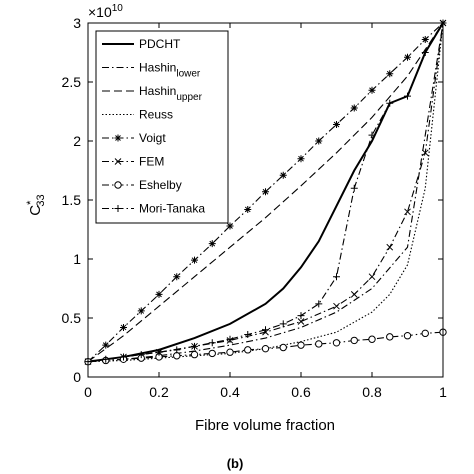 Image resolution: width=474 pixels, height=474 pixels. I want to click on legend-label: Mori-Tanaka, so click(172, 209).